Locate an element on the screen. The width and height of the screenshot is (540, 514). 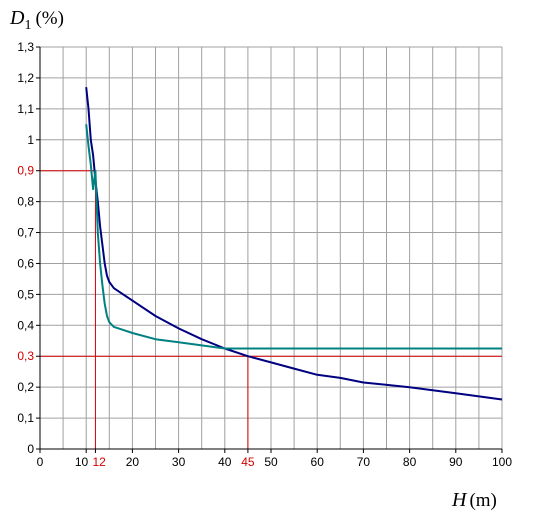
x-tick-label: 50 is located at coordinates (271, 462).